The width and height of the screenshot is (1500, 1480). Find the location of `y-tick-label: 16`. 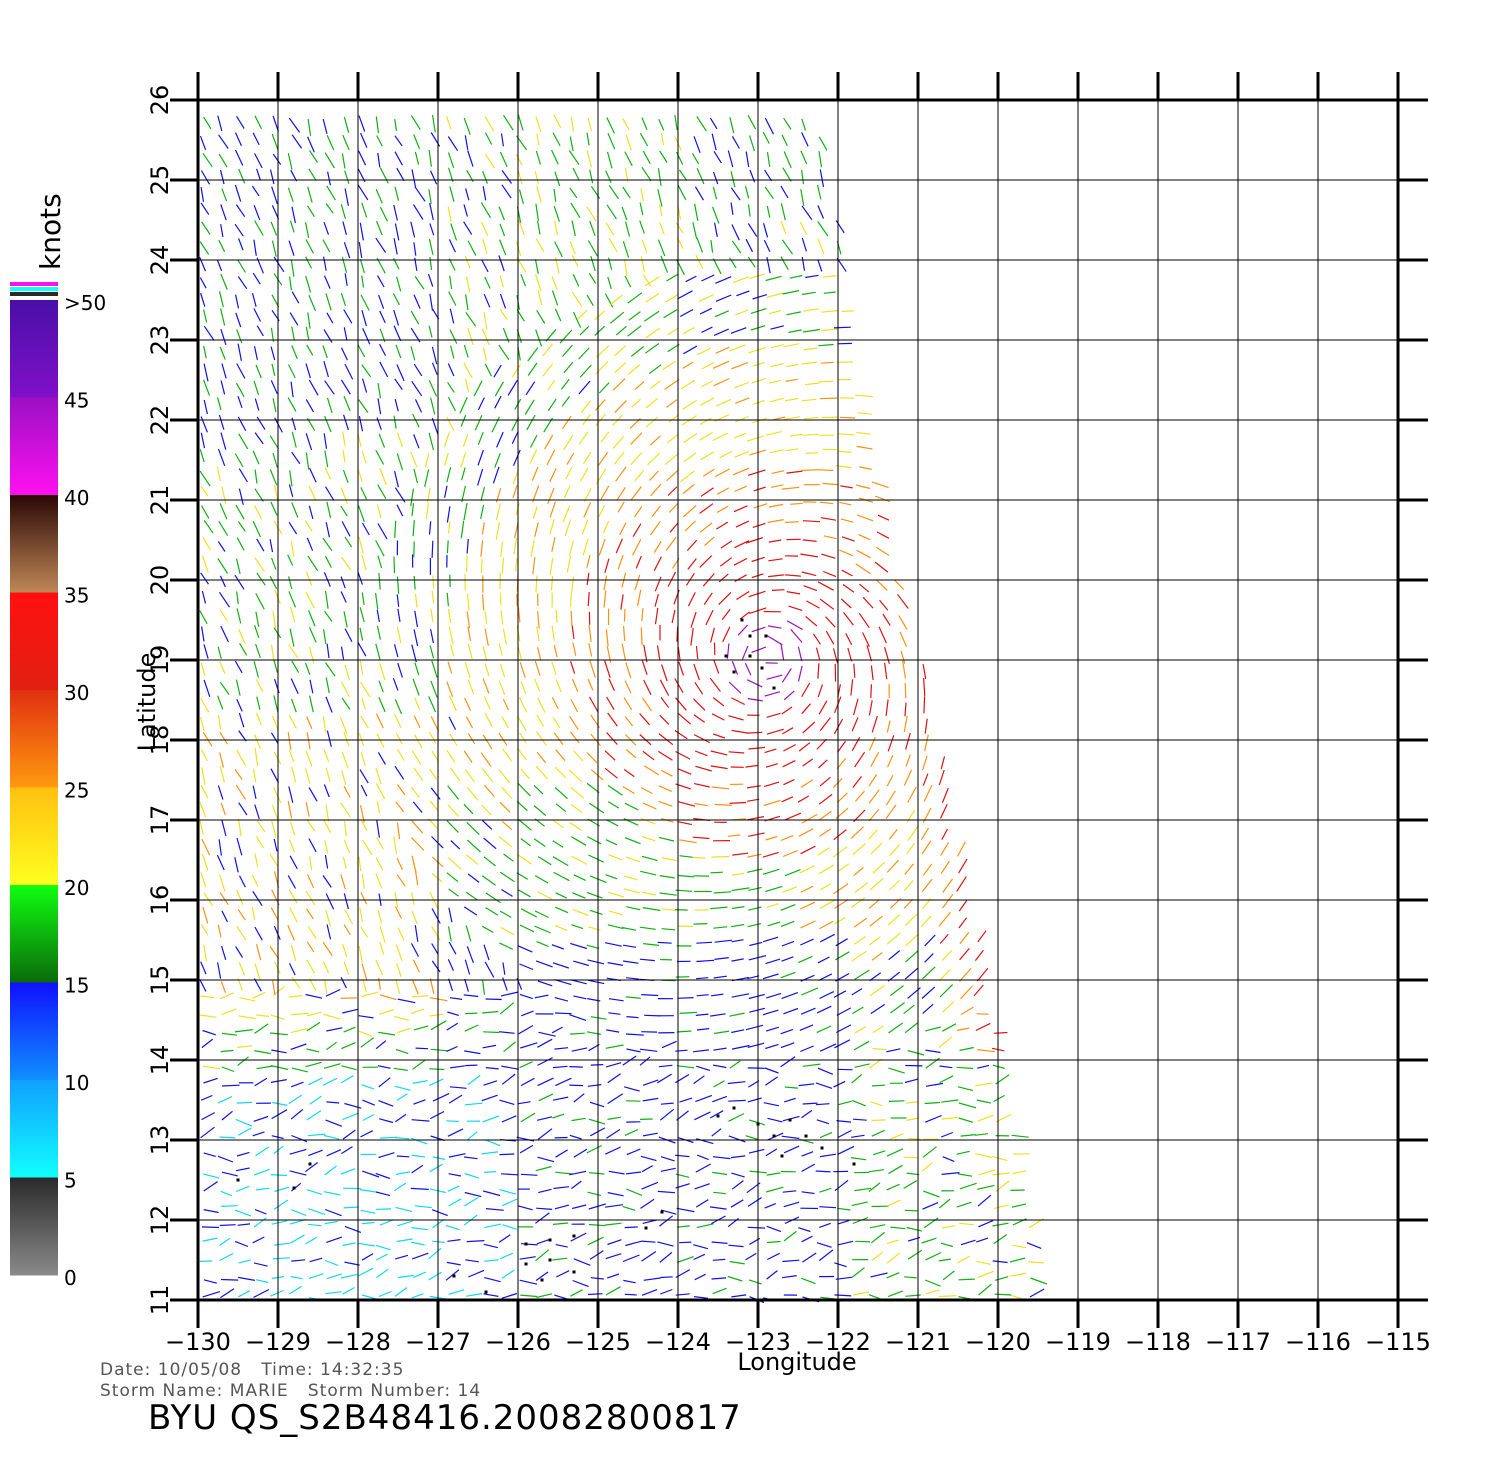

y-tick-label: 16 is located at coordinates (160, 900).